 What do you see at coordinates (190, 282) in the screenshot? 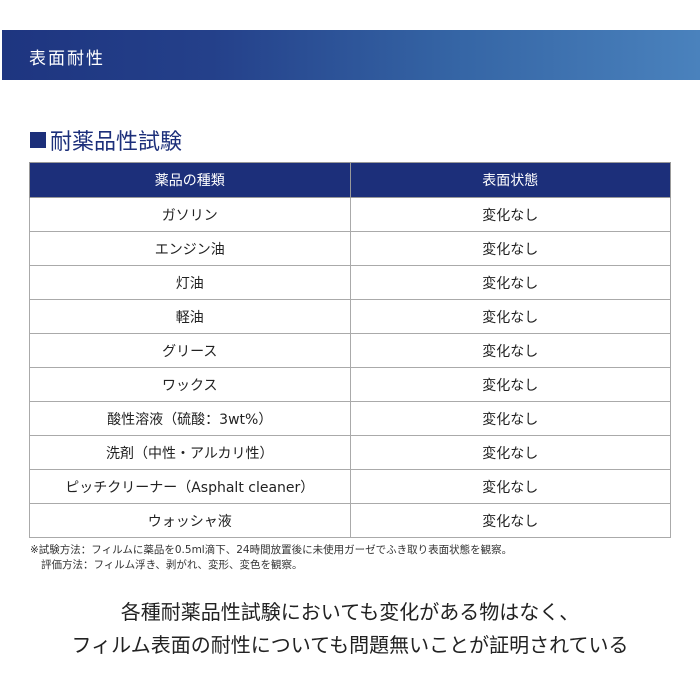
I see `chemical-cell: 灯油` at bounding box center [190, 282].